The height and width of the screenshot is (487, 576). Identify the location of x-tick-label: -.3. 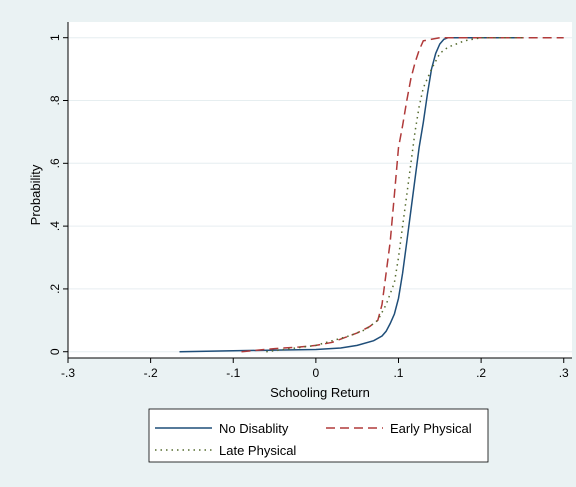
(68, 373).